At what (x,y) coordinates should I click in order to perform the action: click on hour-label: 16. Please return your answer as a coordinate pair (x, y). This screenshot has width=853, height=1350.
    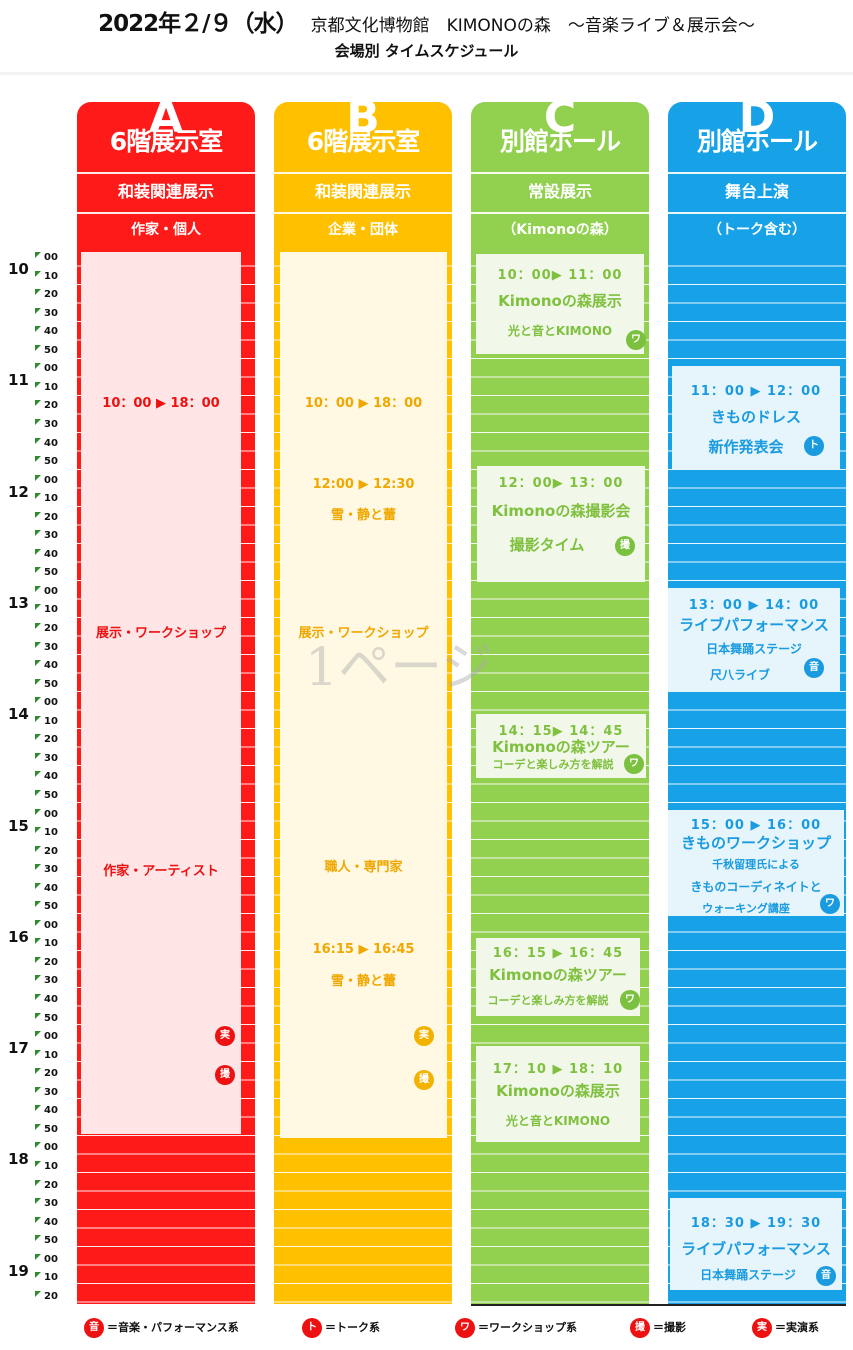
    Looking at the image, I should click on (18, 936).